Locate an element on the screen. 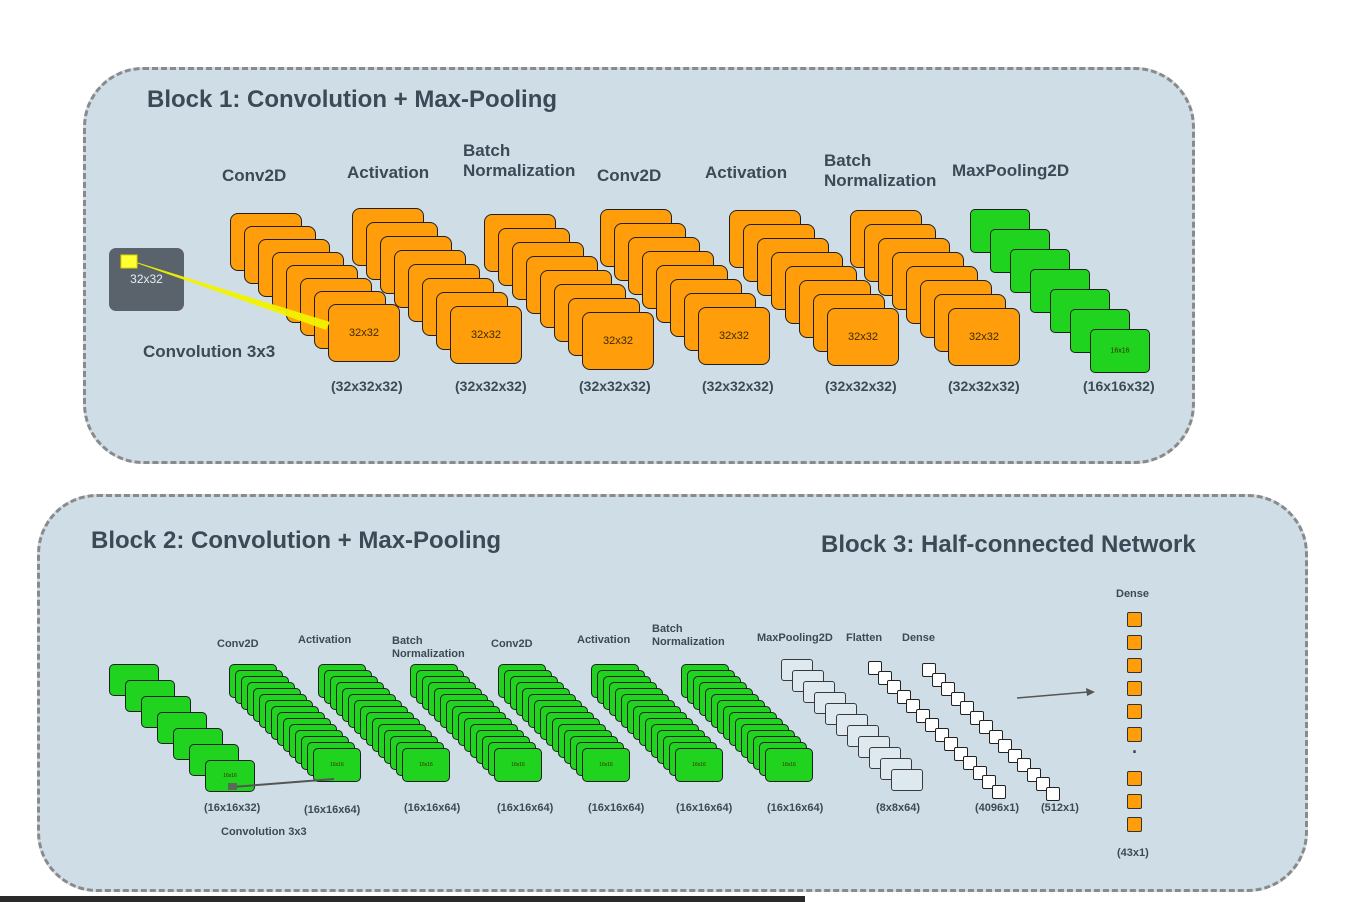 The image size is (1346, 902). kernel-window is located at coordinates (129, 261).